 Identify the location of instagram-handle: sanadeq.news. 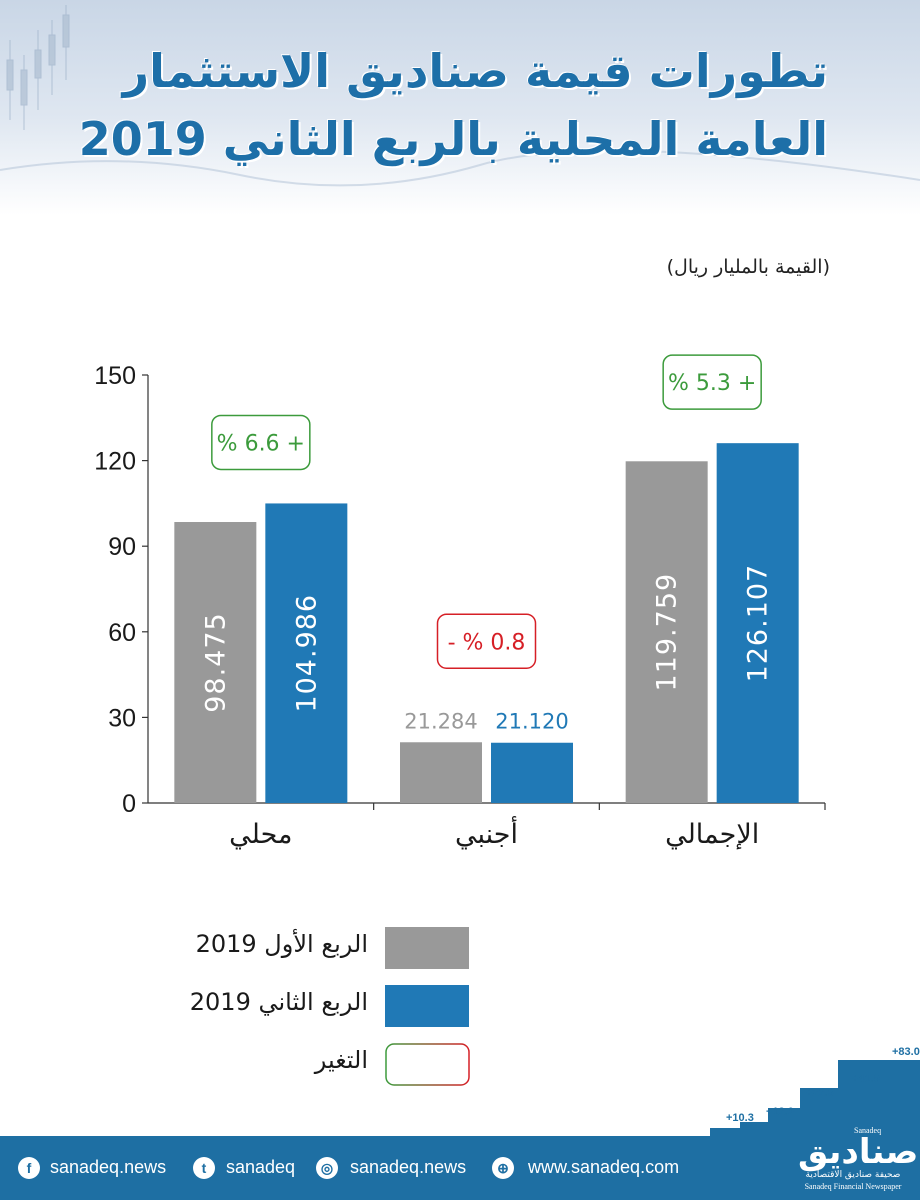
(408, 1167).